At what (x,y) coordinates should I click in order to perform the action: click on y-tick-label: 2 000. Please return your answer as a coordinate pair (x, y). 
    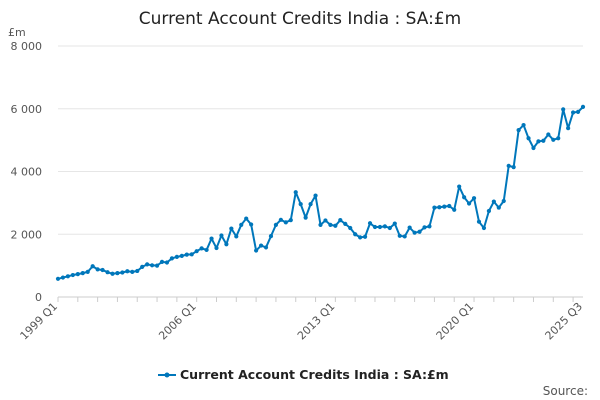
    Looking at the image, I should click on (27, 234).